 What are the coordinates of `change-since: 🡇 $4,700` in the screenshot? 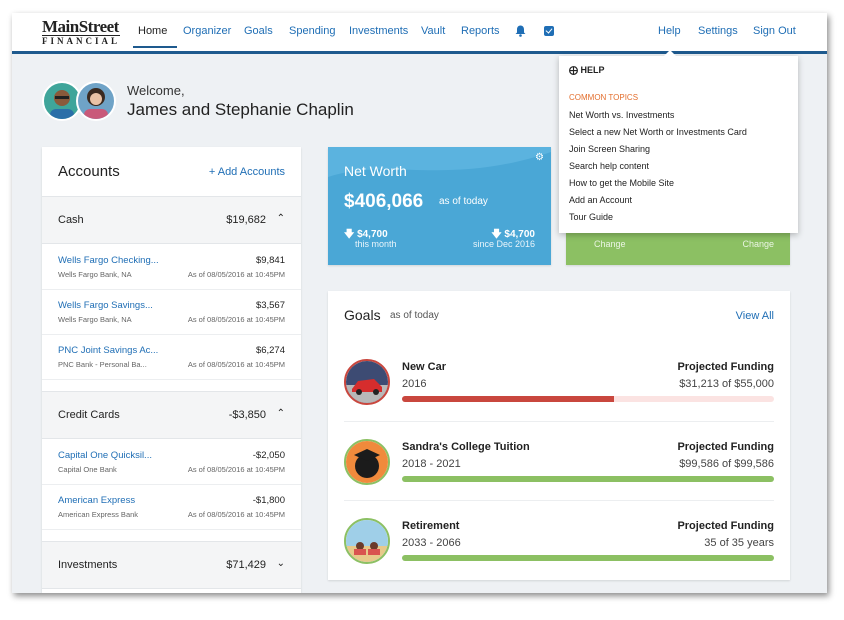 It's located at (513, 235).